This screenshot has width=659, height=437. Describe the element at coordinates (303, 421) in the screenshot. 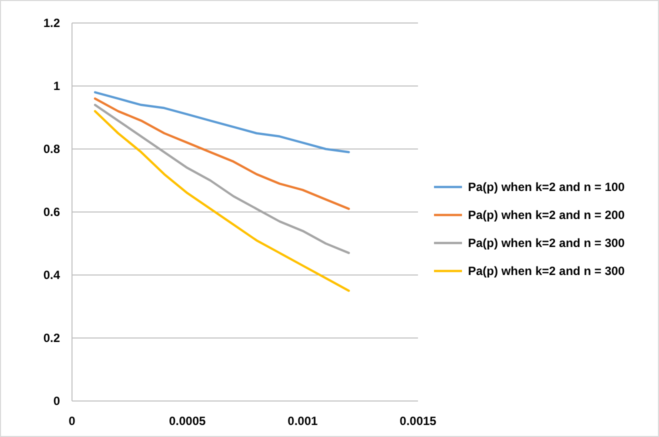

I see `x-tick-label: 0.001` at that location.